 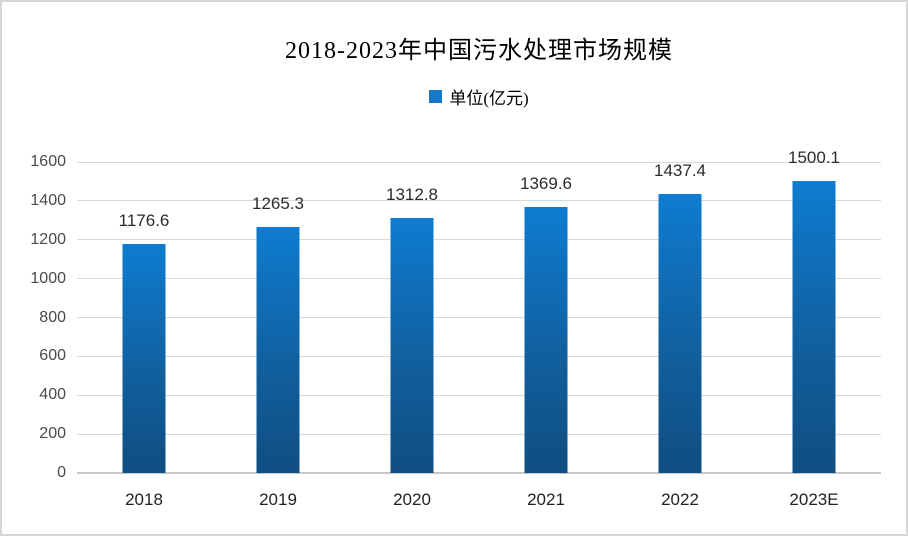 What do you see at coordinates (48, 200) in the screenshot?
I see `y-tick-label: 1400` at bounding box center [48, 200].